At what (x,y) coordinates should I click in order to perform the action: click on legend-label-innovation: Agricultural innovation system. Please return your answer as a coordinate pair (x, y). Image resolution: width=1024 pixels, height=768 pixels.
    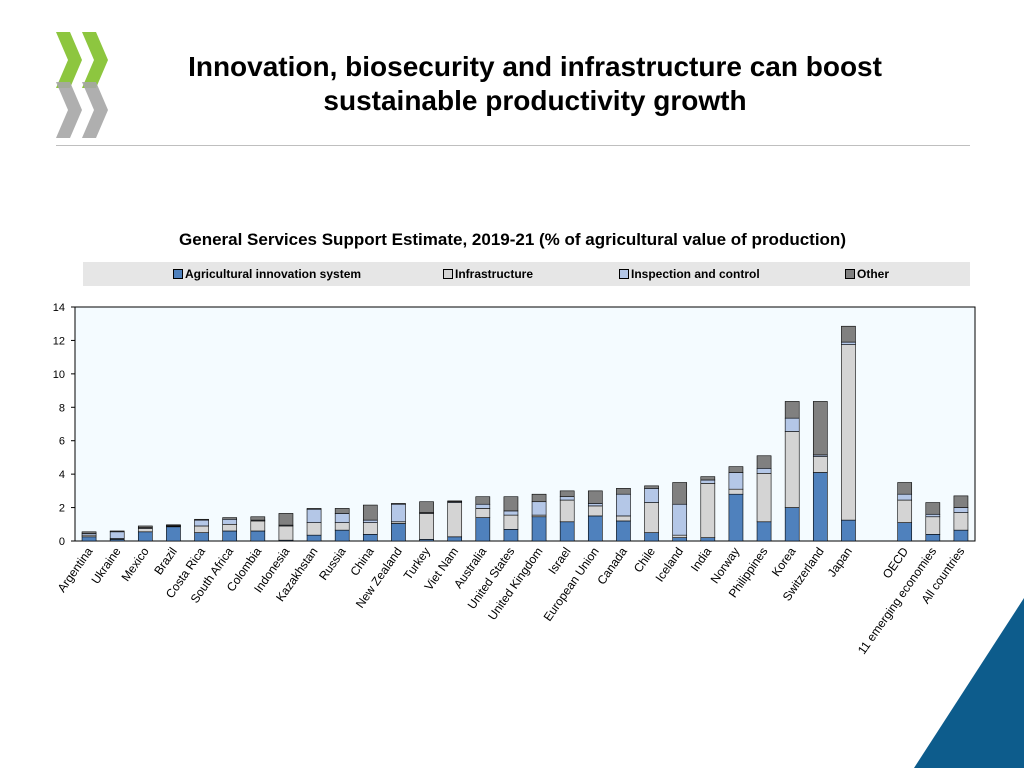
    Looking at the image, I should click on (273, 274).